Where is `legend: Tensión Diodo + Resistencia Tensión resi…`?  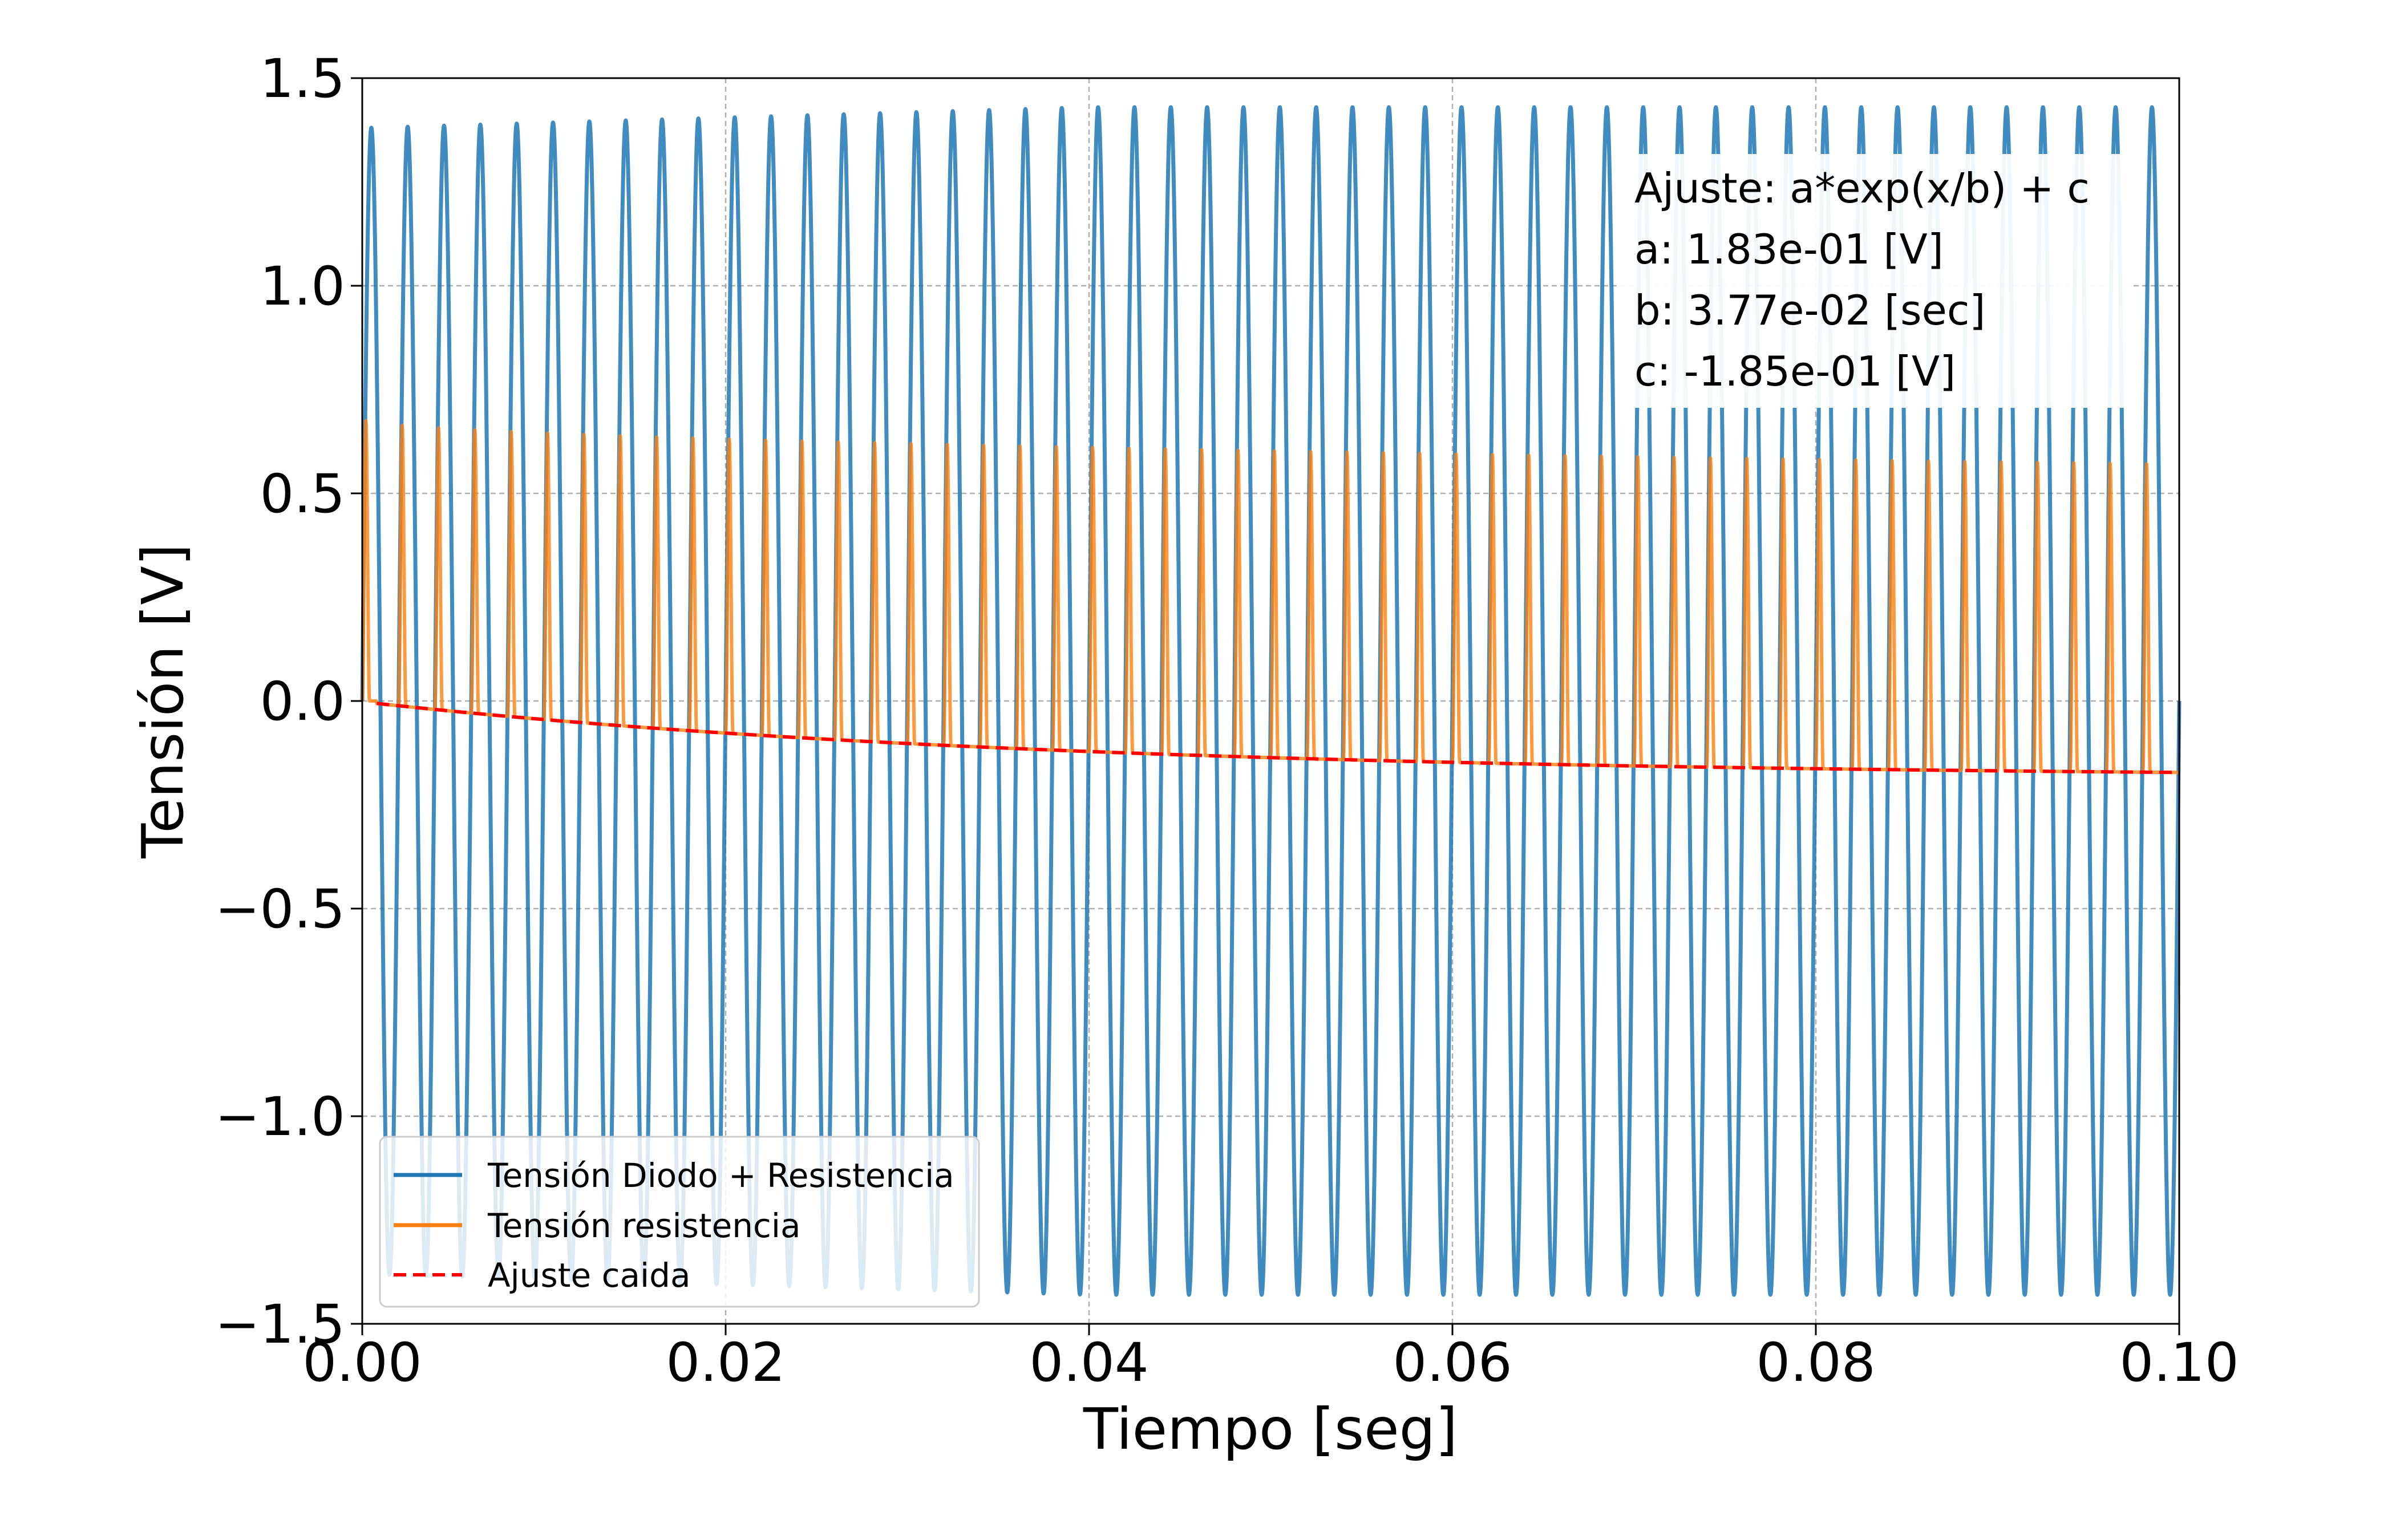 legend: Tensión Diodo + Resistencia Tensión resi… is located at coordinates (679, 1222).